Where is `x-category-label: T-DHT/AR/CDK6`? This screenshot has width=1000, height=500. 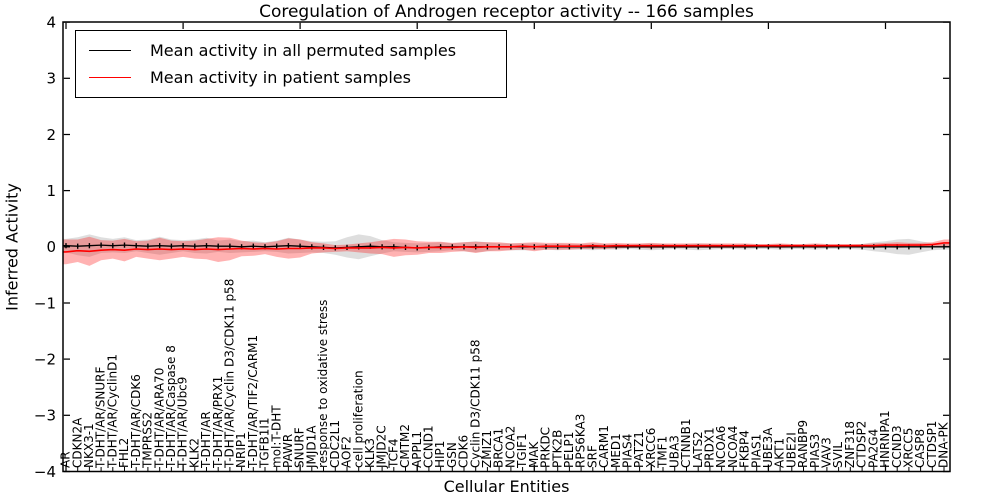 x-category-label: T-DHT/AR/CDK6 is located at coordinates (136, 421).